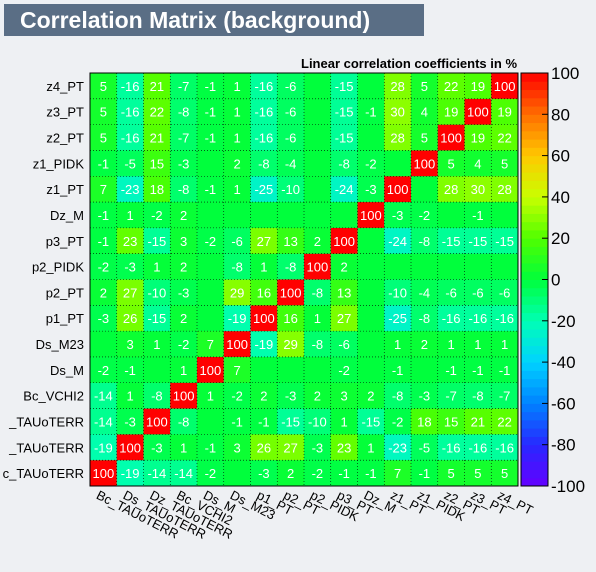 This screenshot has height=572, width=596. What do you see at coordinates (264, 292) in the screenshot?
I see `cell-value-label: 16` at bounding box center [264, 292].